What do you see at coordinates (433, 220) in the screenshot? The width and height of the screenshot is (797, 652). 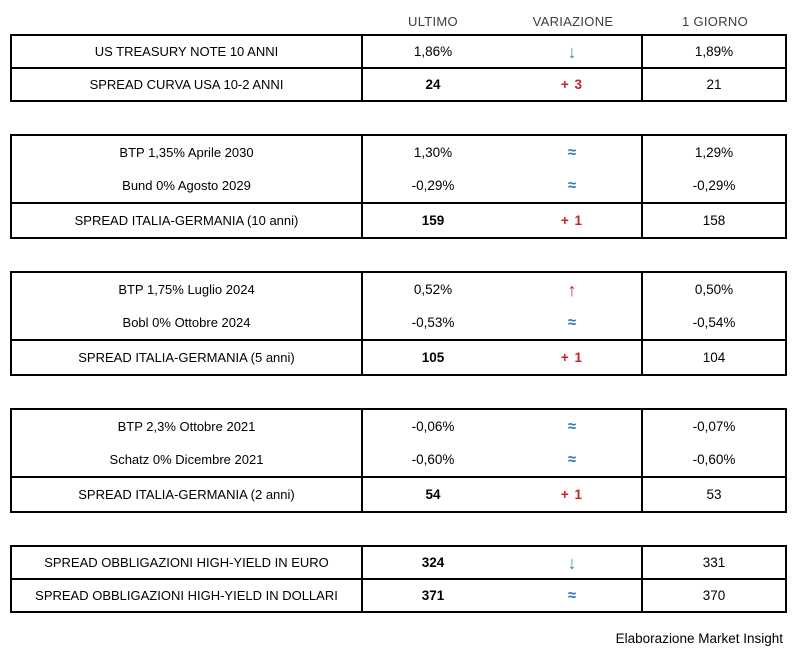 I see `ultimo-value: 159` at bounding box center [433, 220].